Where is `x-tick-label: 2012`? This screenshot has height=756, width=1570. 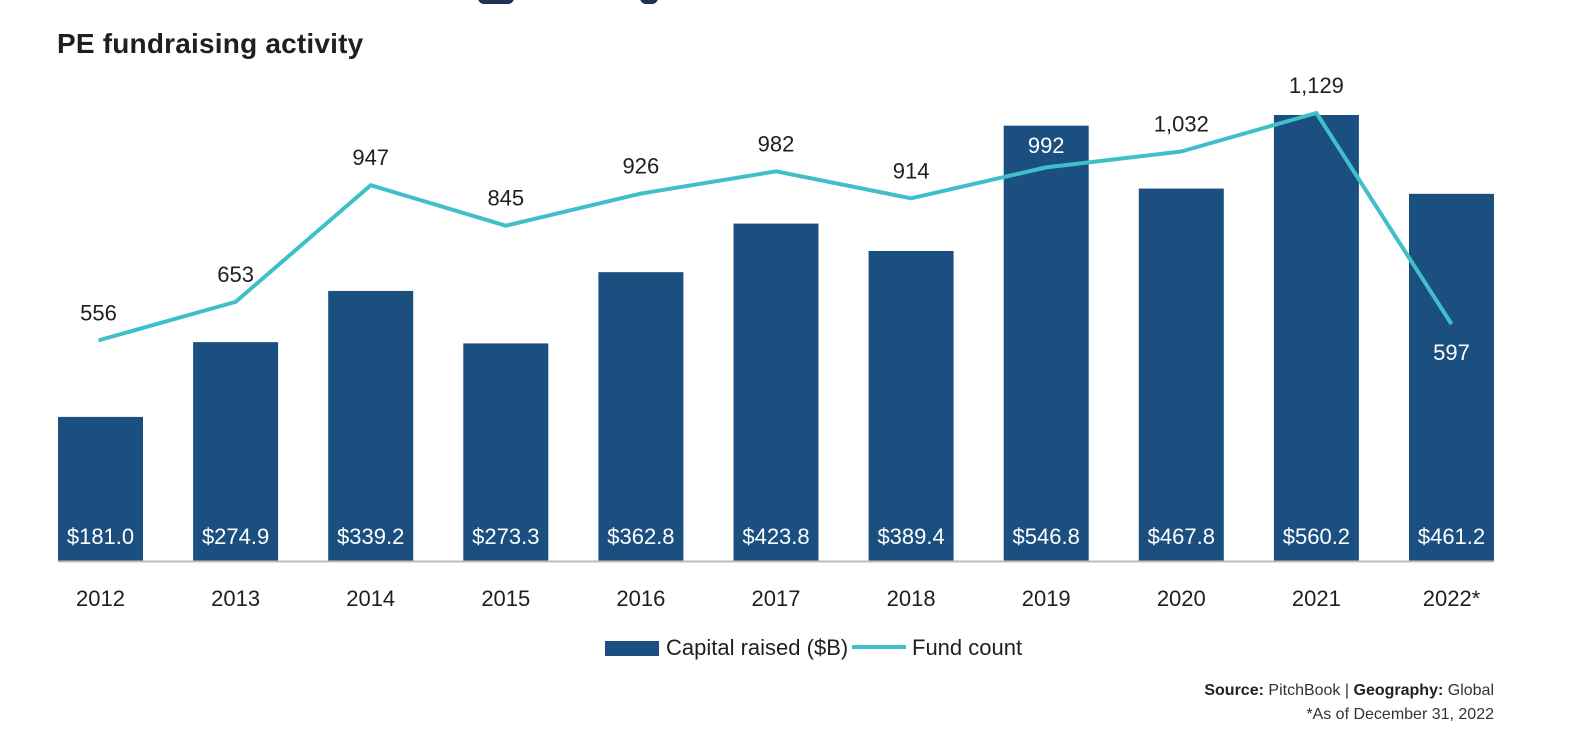
x-tick-label: 2012 is located at coordinates (100, 598).